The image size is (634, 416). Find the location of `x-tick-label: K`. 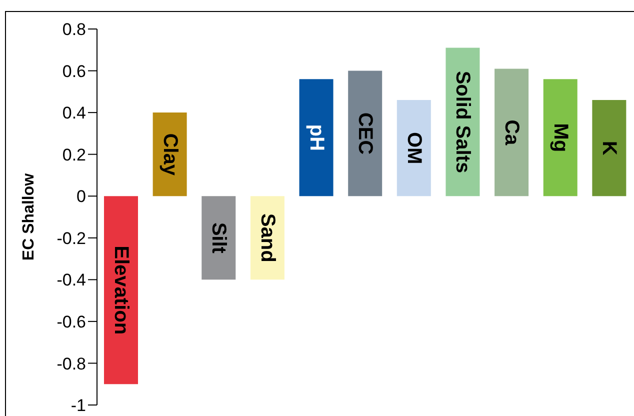

x-tick-label: K is located at coordinates (609, 148).